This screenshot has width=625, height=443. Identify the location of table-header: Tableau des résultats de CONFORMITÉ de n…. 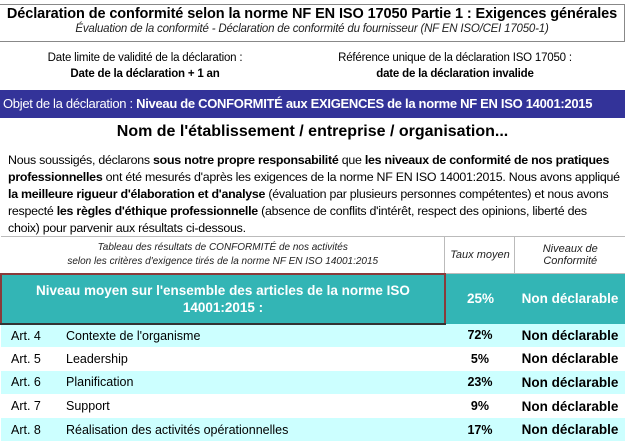
(313, 255).